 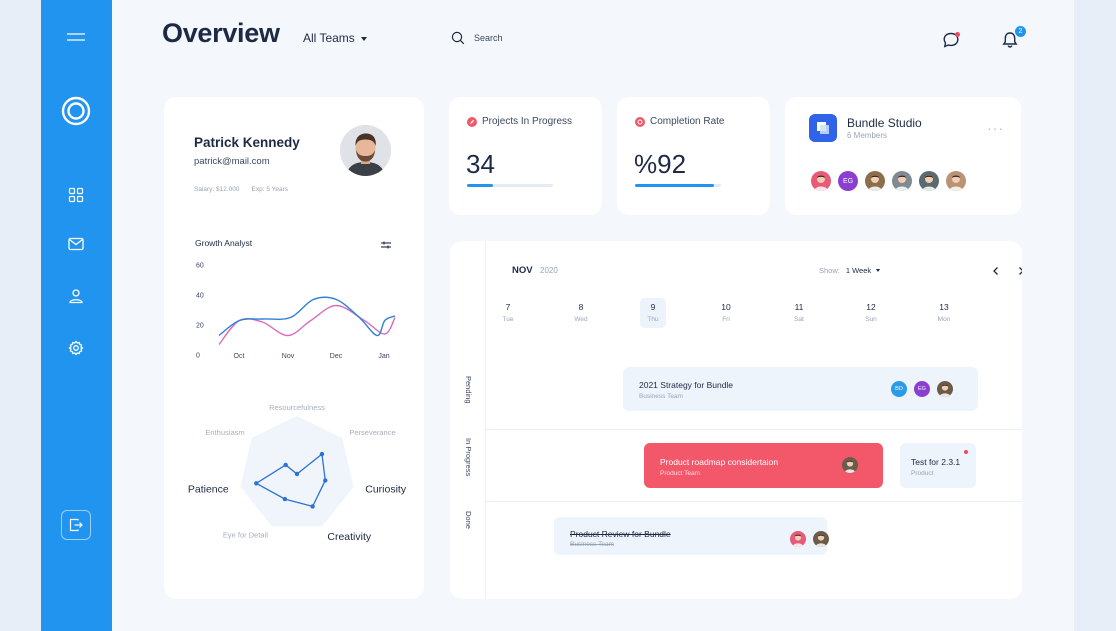 I want to click on bell-icon, so click(x=1010, y=40).